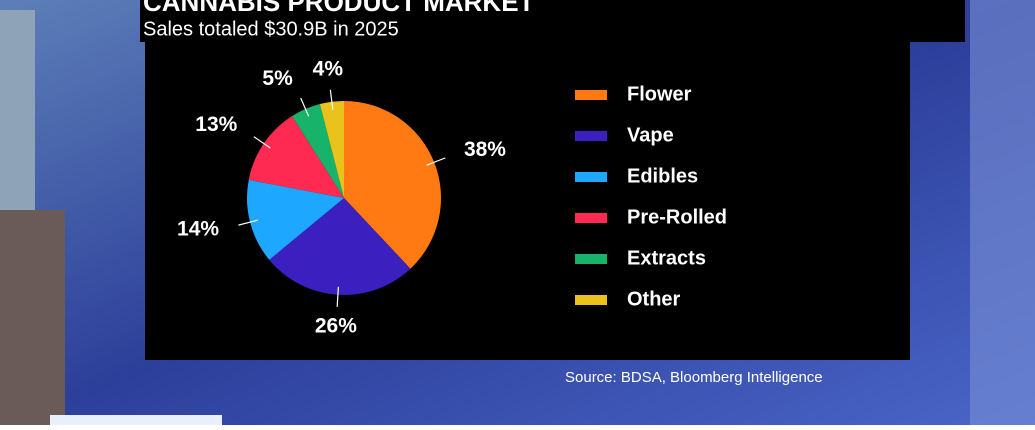  I want to click on data-label: 26%, so click(336, 325).